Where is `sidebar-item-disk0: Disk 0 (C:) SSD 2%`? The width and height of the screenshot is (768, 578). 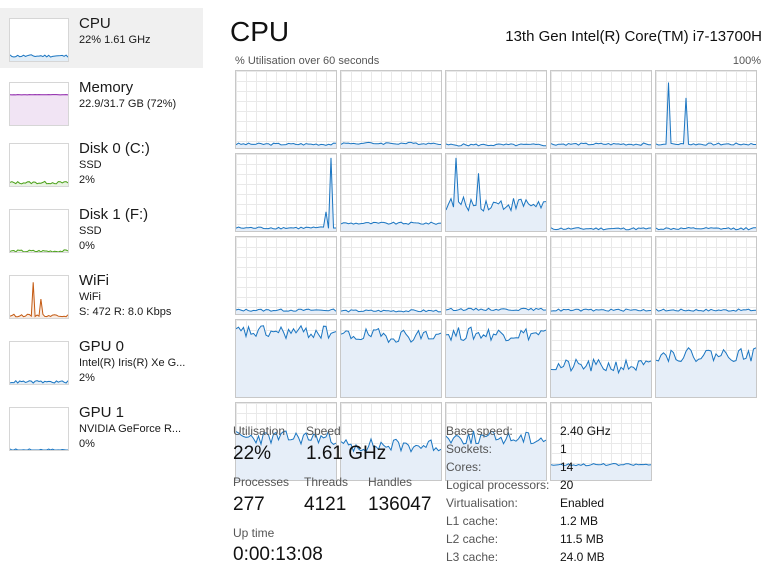
sidebar-item-disk0: Disk 0 (C:) SSD 2% is located at coordinates (101, 163).